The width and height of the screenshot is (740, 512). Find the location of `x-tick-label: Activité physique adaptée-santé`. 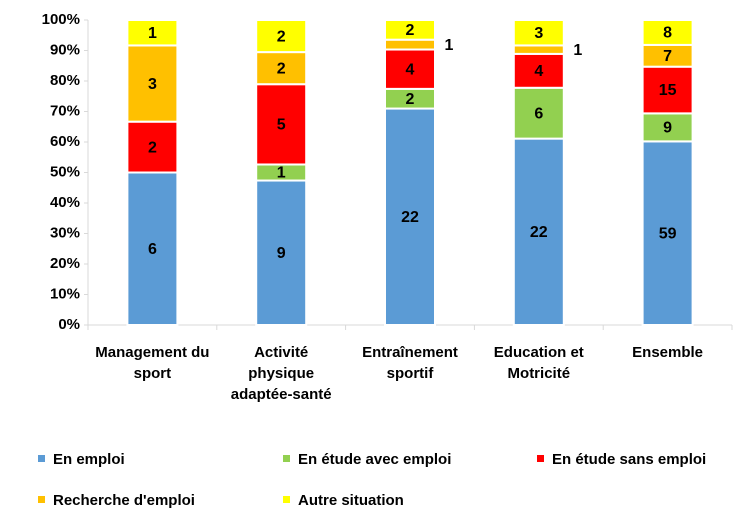

x-tick-label: Activité physique adaptée-santé is located at coordinates (281, 373).